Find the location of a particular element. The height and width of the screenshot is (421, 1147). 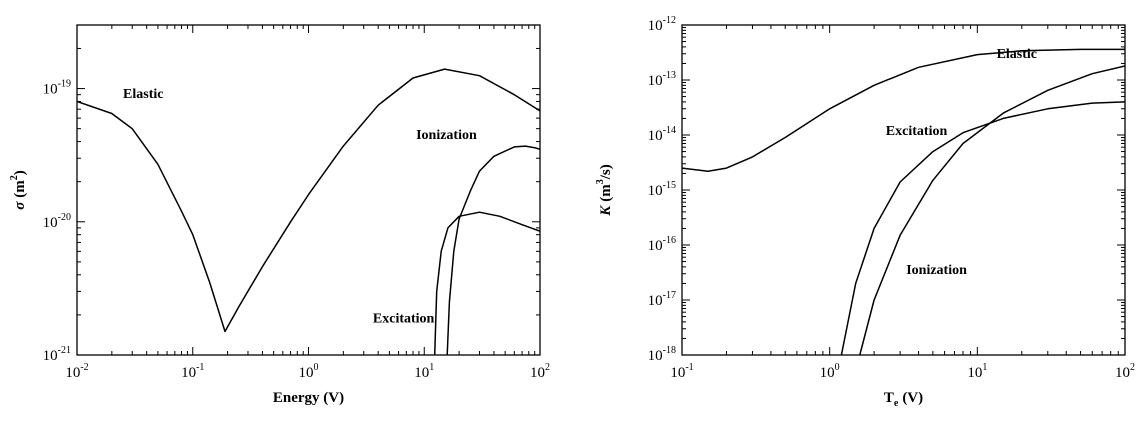

y-tick-label: 10-16 is located at coordinates (662, 244).